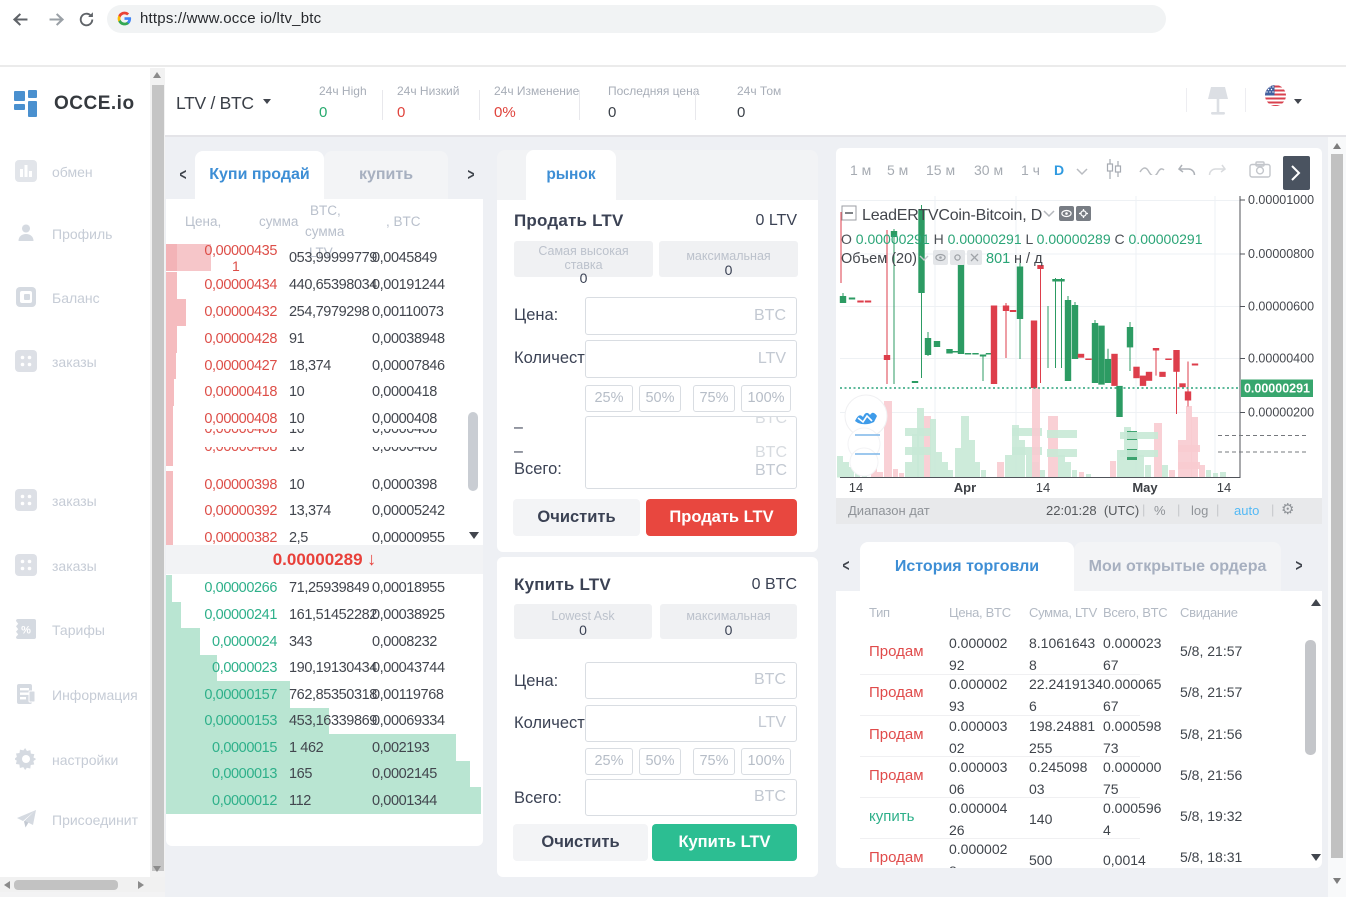 The height and width of the screenshot is (897, 1346). I want to click on svg-text: Apr, so click(965, 487).